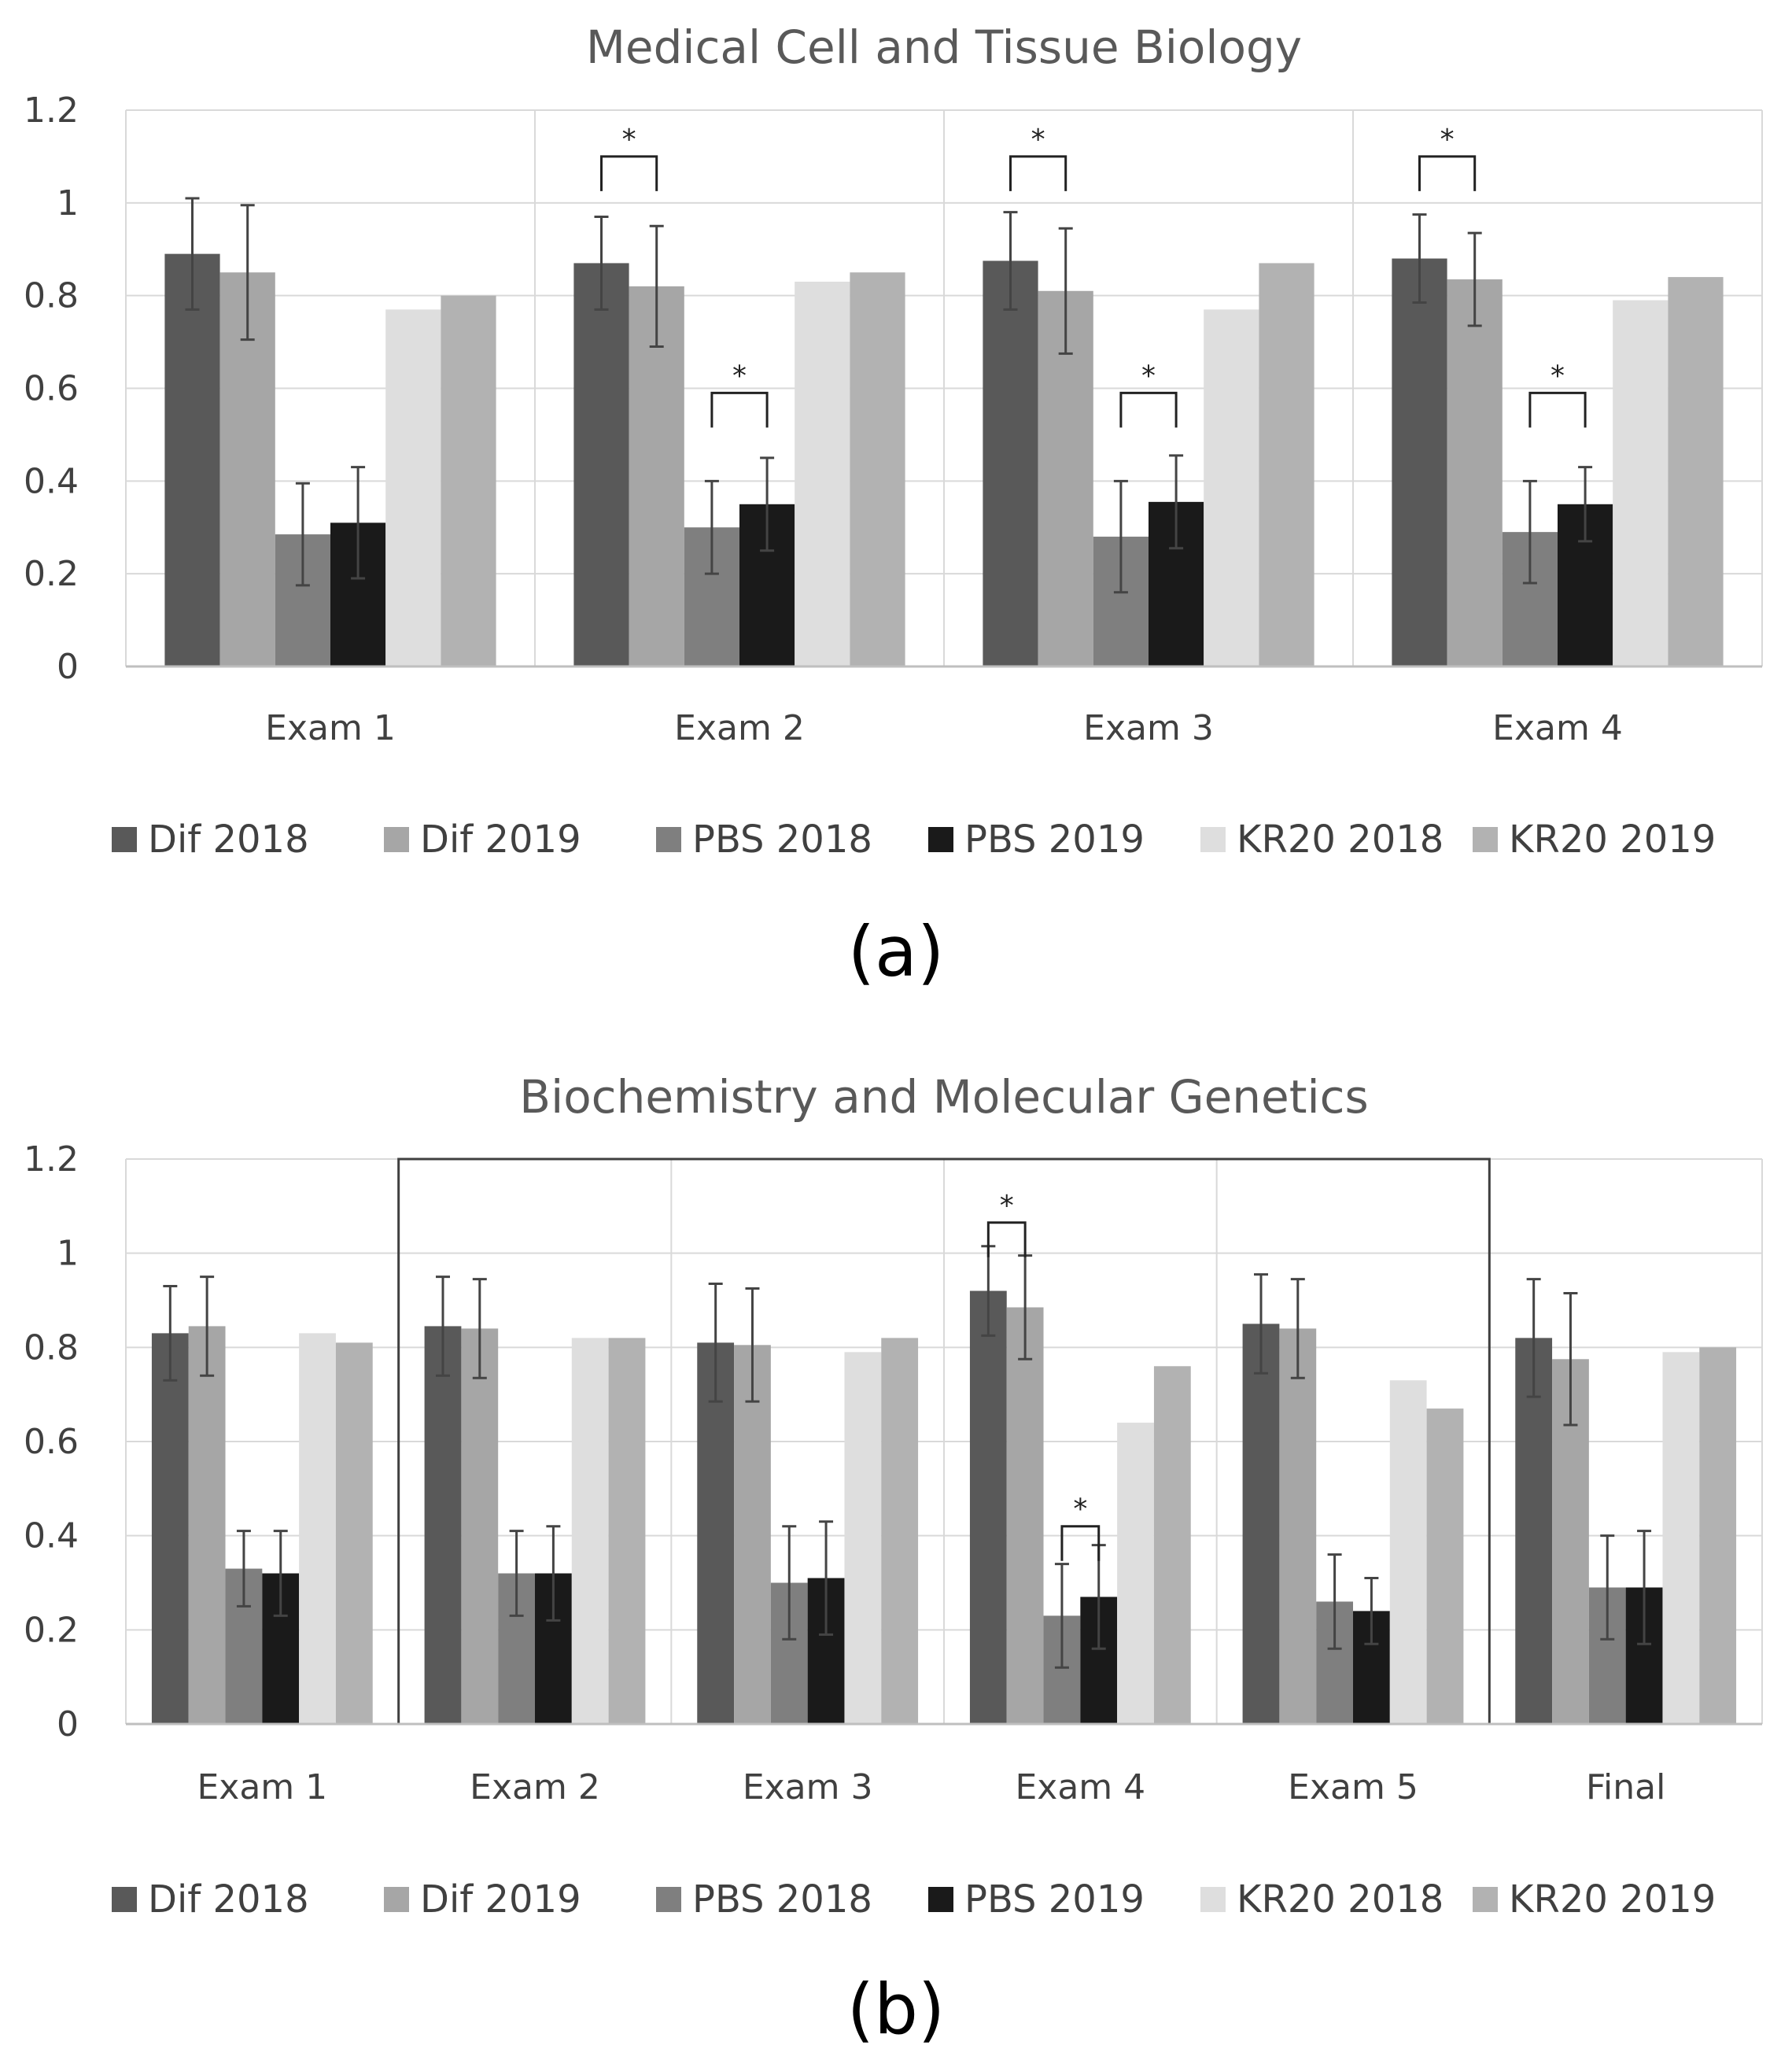  What do you see at coordinates (944, 1097) in the screenshot?
I see `chart-title: Biochemistry and Molecular Genetics` at bounding box center [944, 1097].